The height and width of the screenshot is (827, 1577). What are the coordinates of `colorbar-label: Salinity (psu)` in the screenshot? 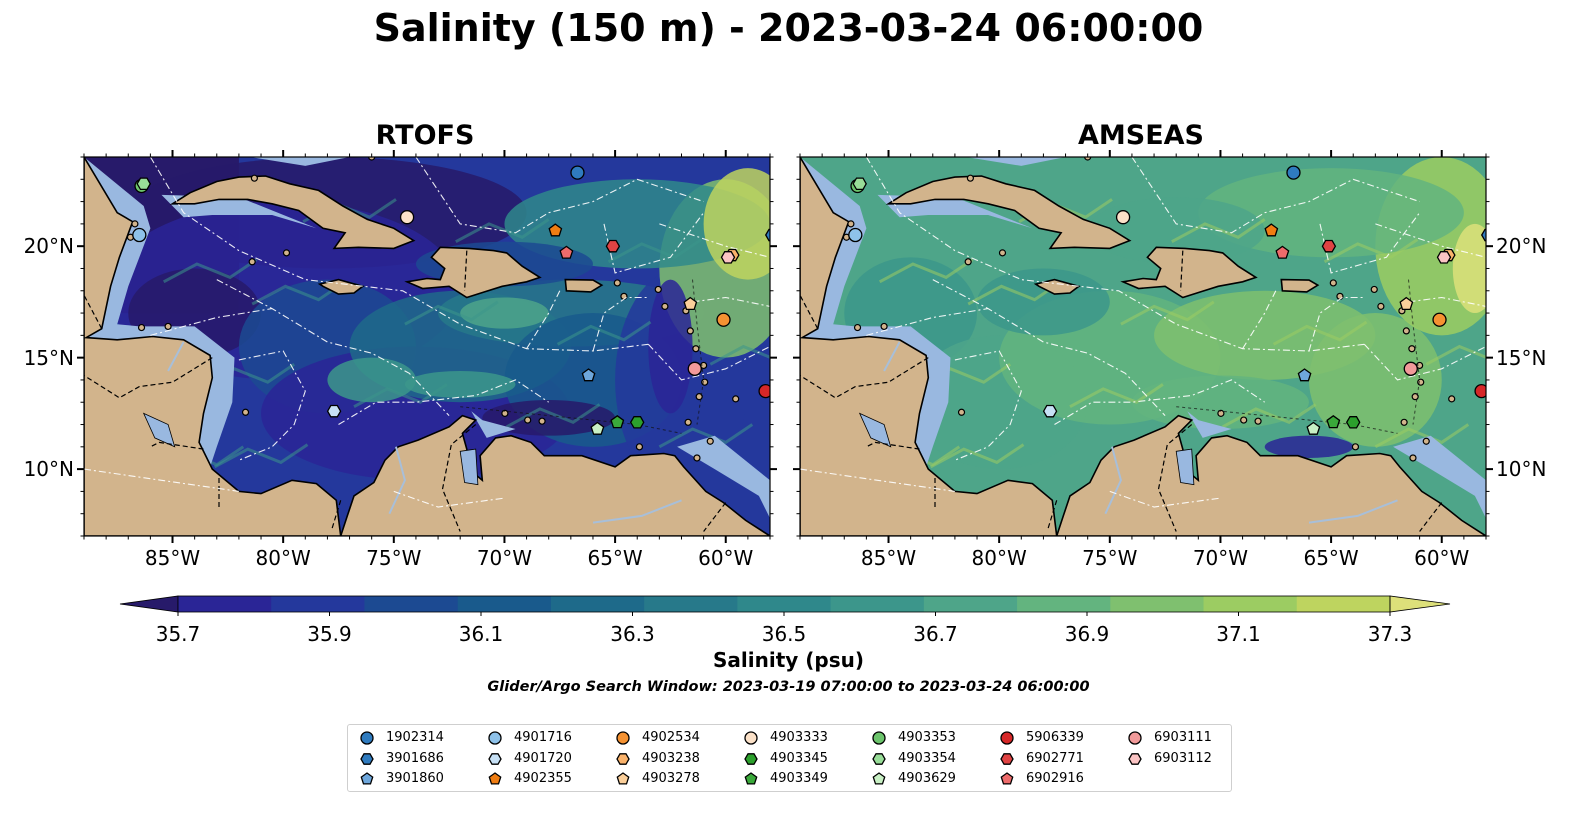 It's located at (788, 660).